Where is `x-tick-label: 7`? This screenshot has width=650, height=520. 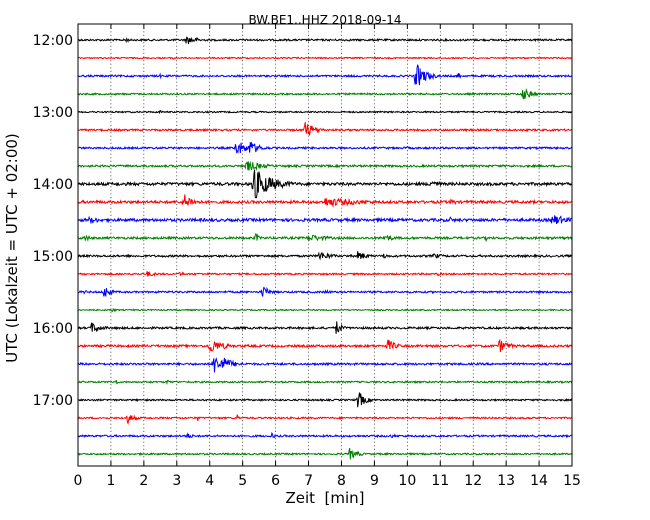 x-tick-label: 7 is located at coordinates (308, 481).